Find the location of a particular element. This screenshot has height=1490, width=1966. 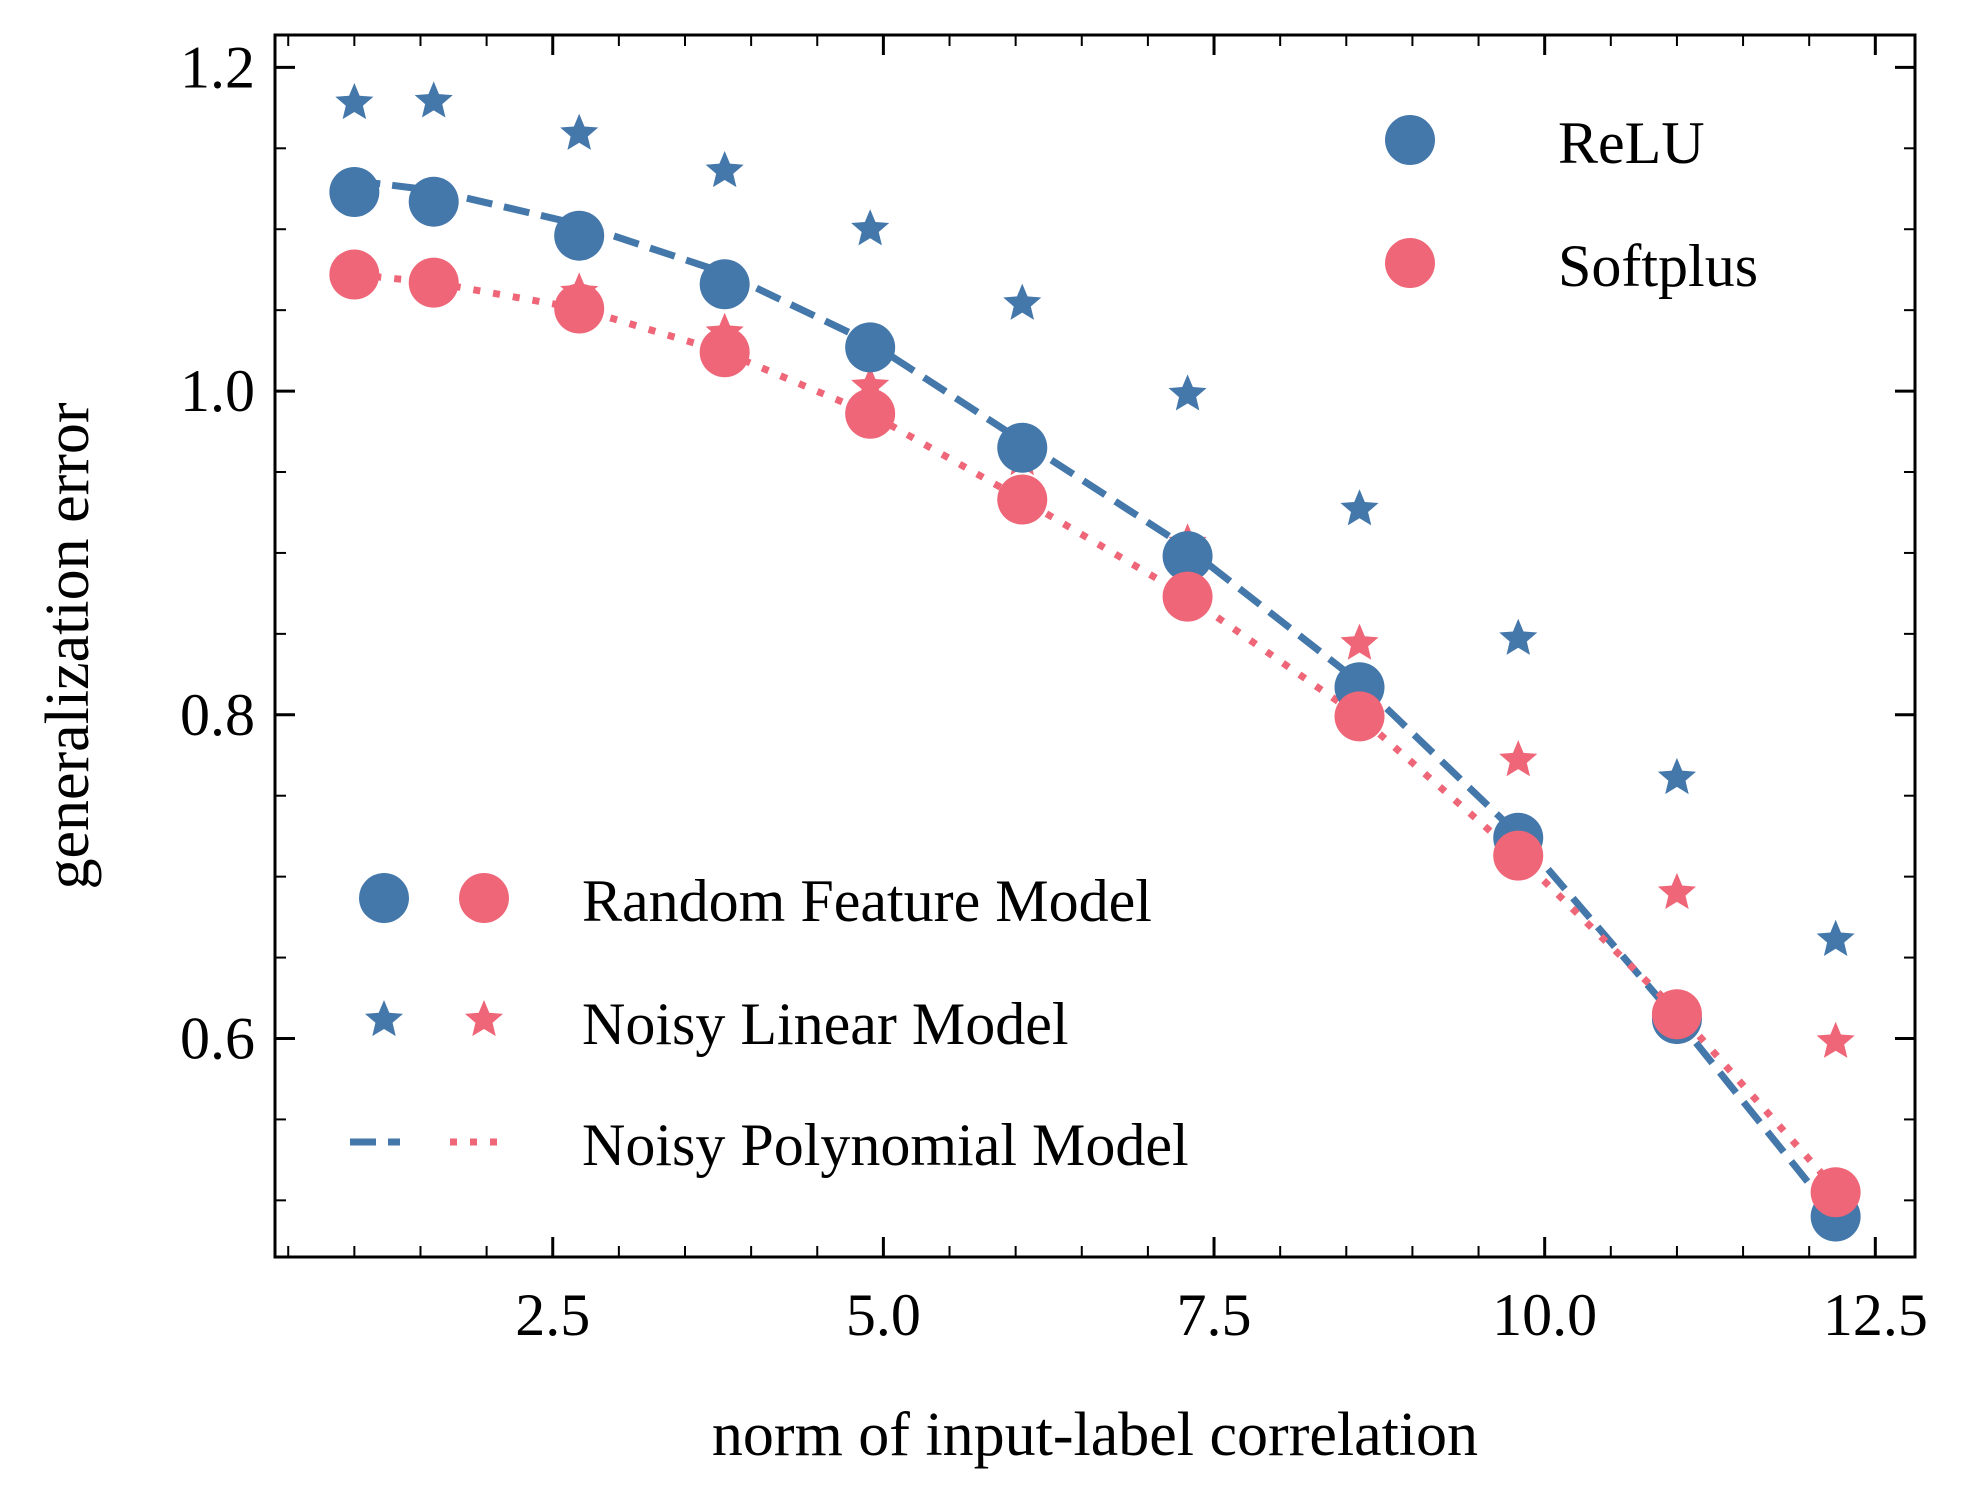

x-tick-label: 5.0 is located at coordinates (883, 1315).